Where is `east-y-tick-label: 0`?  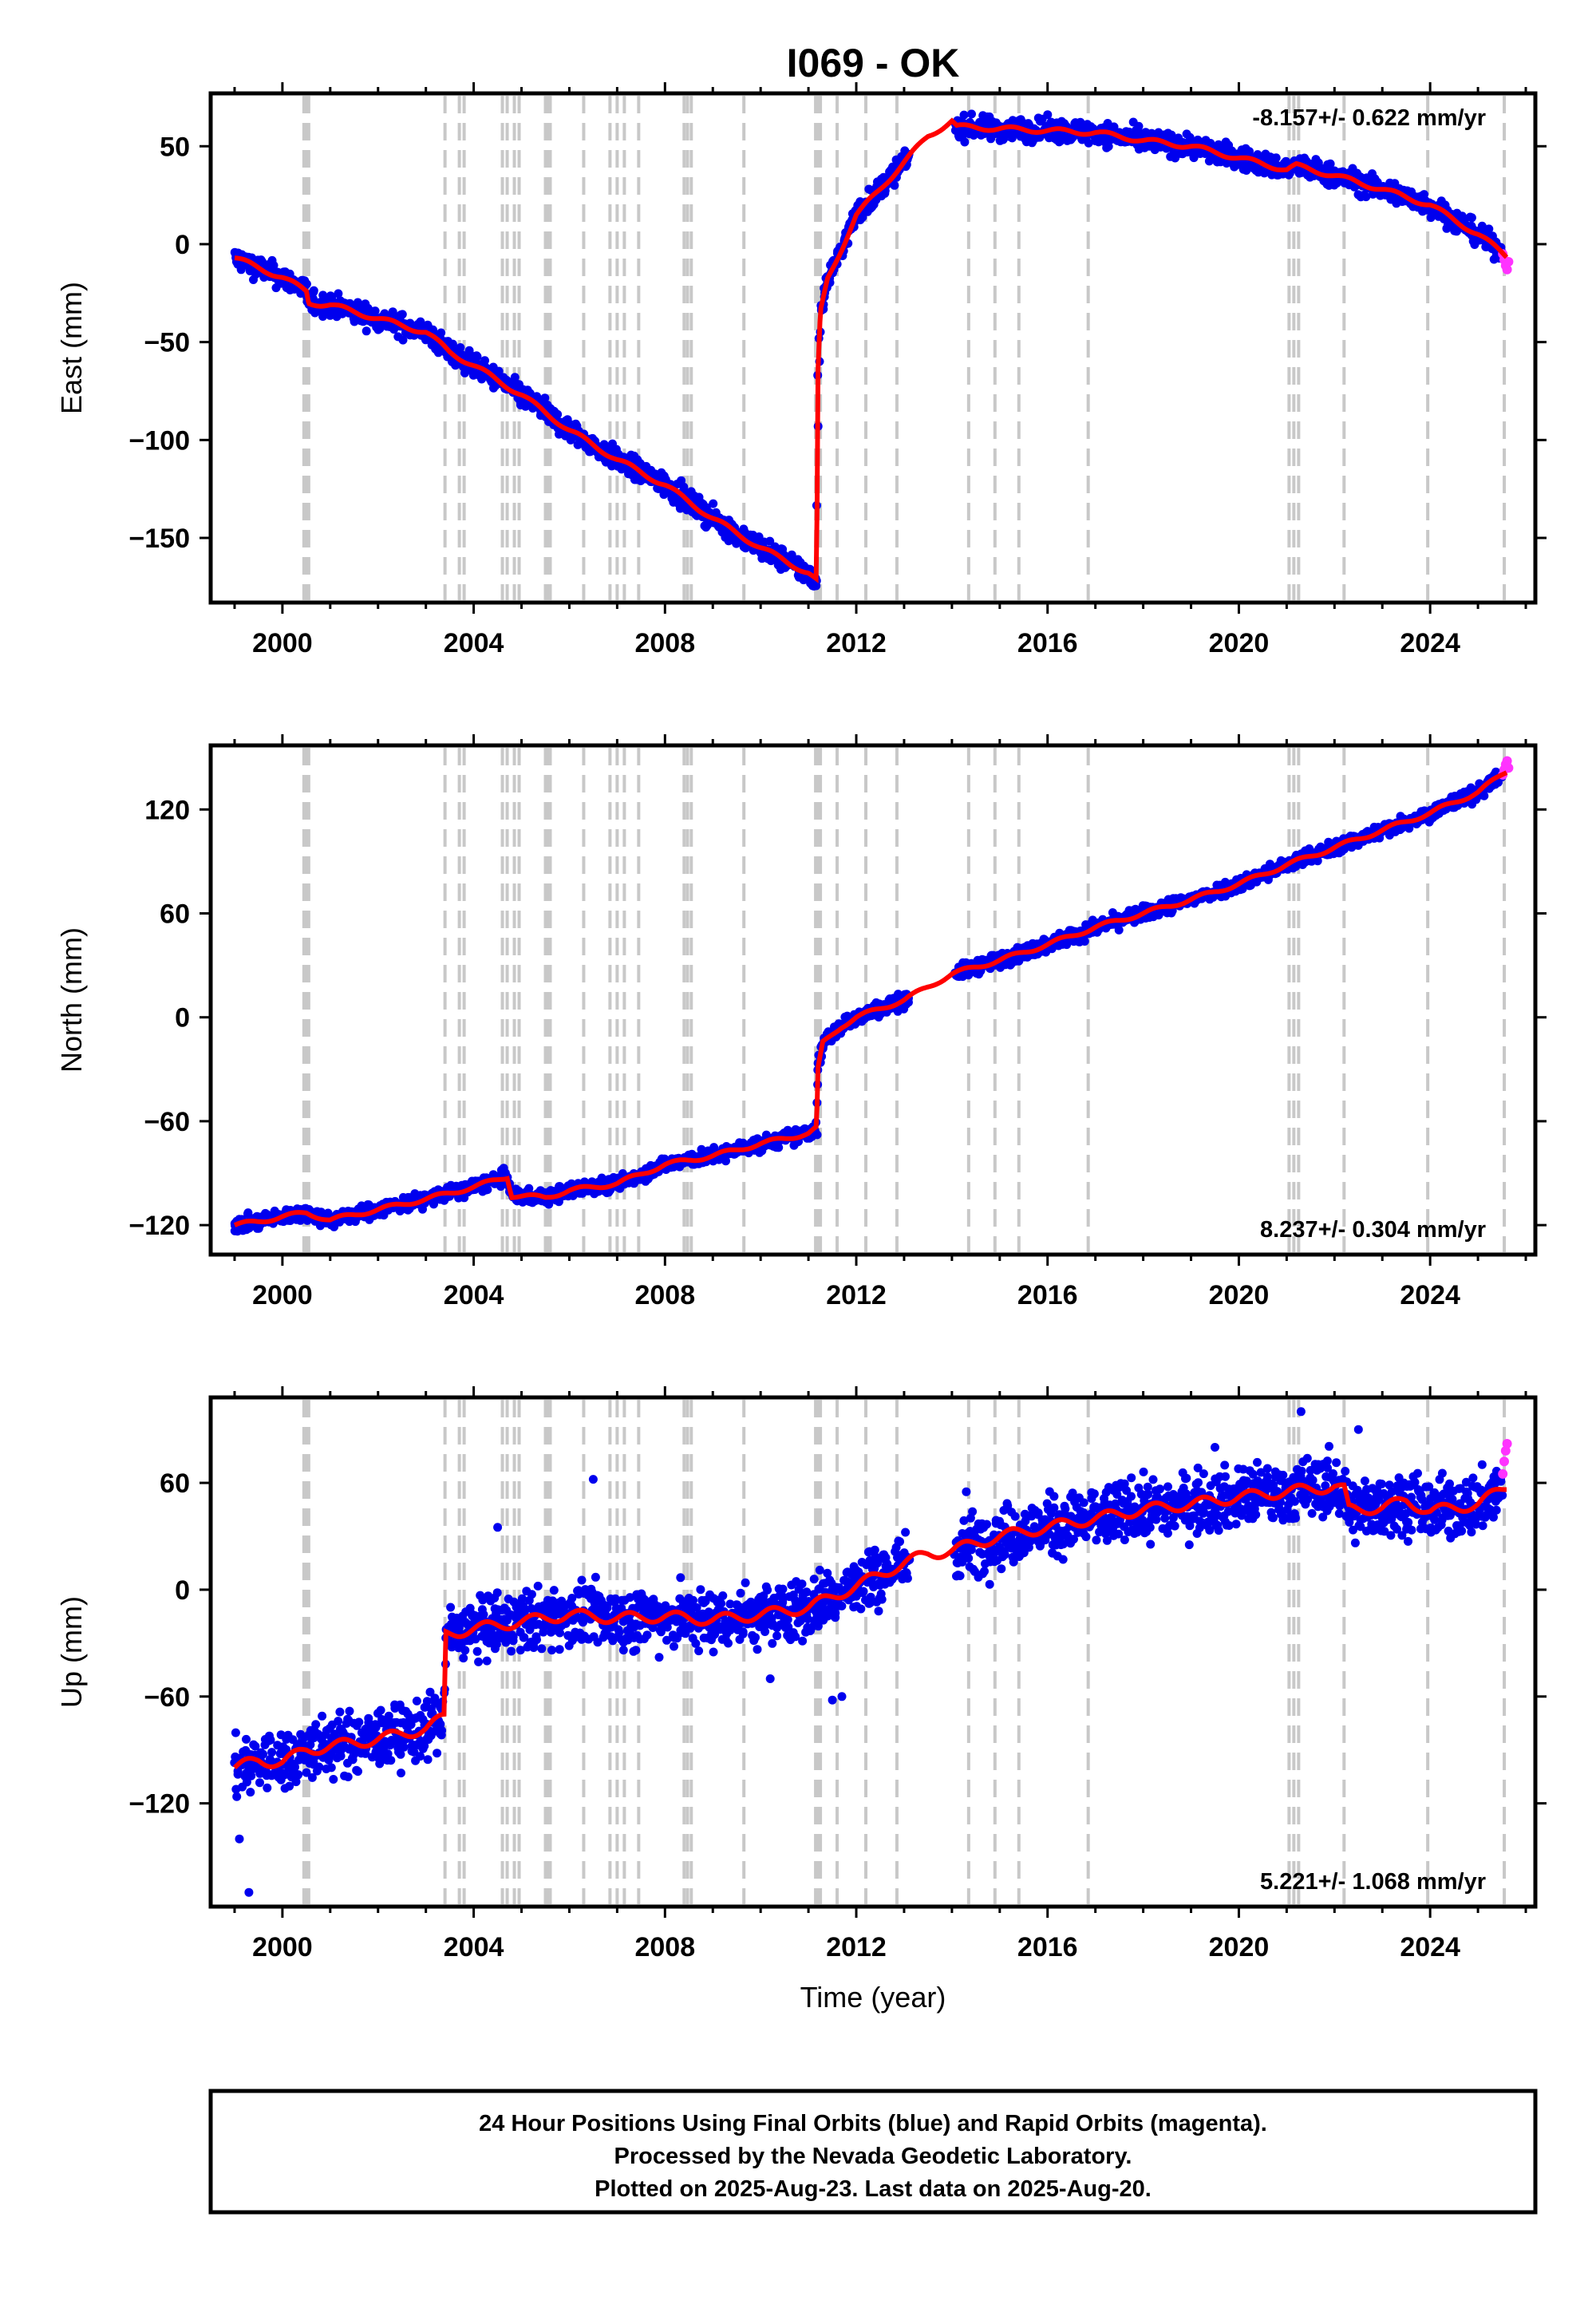
east-y-tick-label: 0 is located at coordinates (182, 245).